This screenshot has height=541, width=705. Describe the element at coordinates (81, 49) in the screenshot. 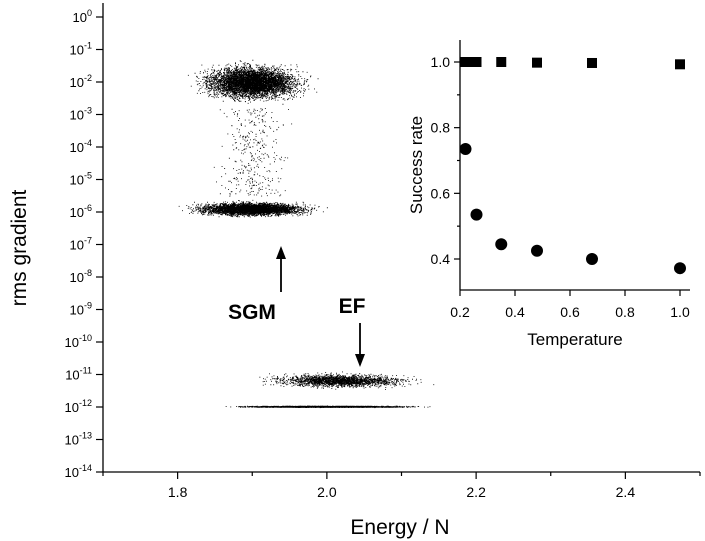

I see `main-y-tick-label: 10⁻¹` at that location.